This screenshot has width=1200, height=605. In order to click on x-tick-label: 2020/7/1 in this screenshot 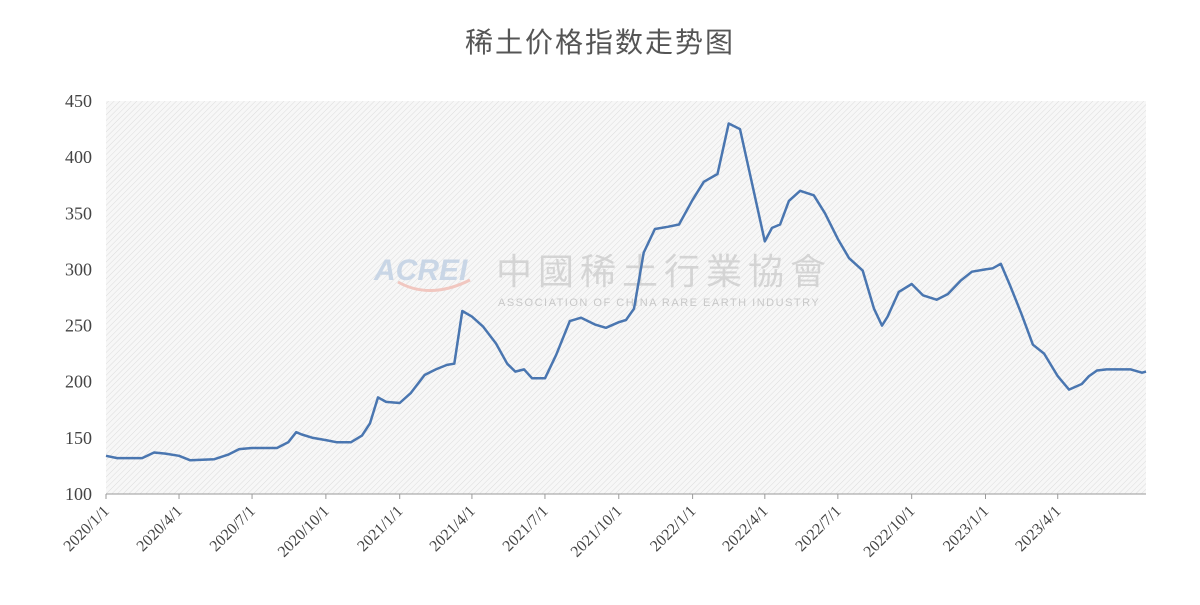, I will do `click(233, 529)`.